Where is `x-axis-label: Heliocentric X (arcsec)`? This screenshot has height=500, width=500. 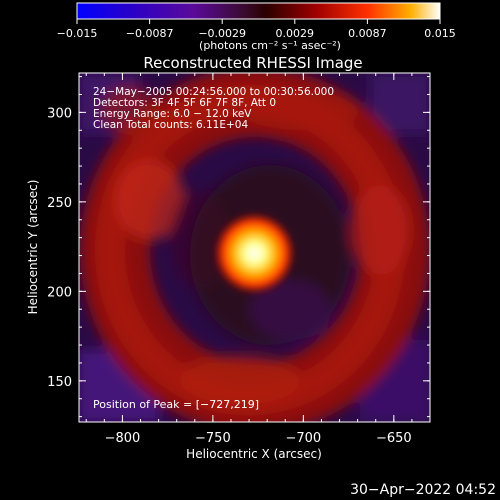 x-axis-label: Heliocentric X (arcsec) is located at coordinates (254, 454).